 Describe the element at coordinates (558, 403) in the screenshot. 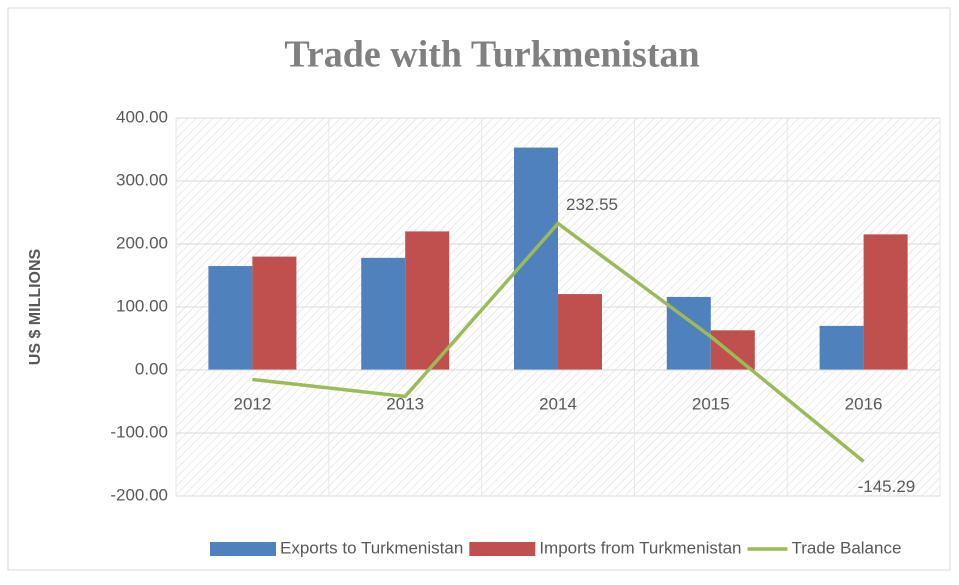

I see `x-tick-label: 2014` at that location.